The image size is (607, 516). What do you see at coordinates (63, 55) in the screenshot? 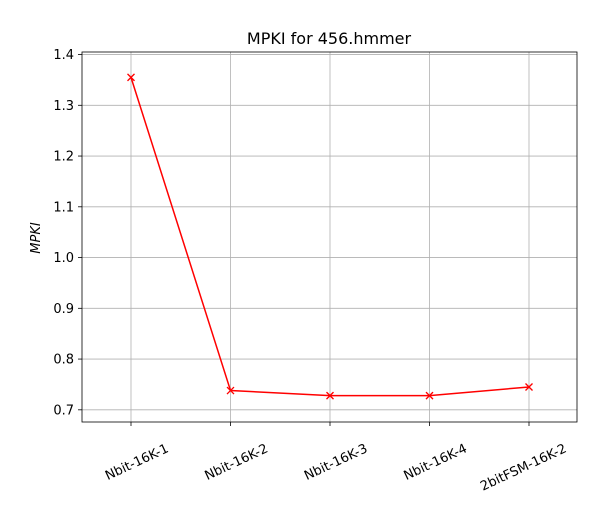
I see `y-tick-label: 1.4` at bounding box center [63, 55].